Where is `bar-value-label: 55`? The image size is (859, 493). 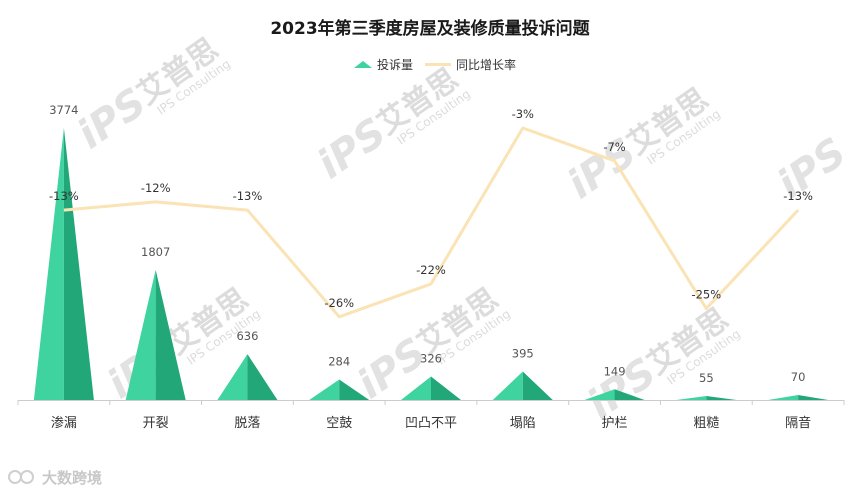
bar-value-label: 55 is located at coordinates (706, 378).